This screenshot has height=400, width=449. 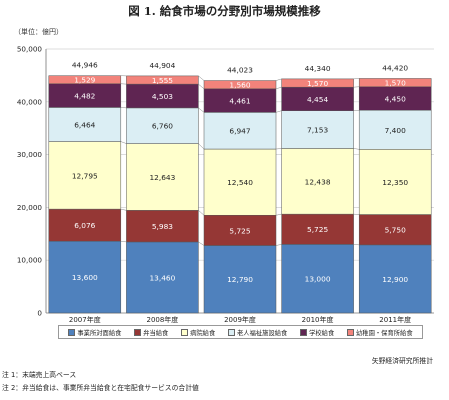 What do you see at coordinates (318, 181) in the screenshot?
I see `data-label: 12,438` at bounding box center [318, 181].